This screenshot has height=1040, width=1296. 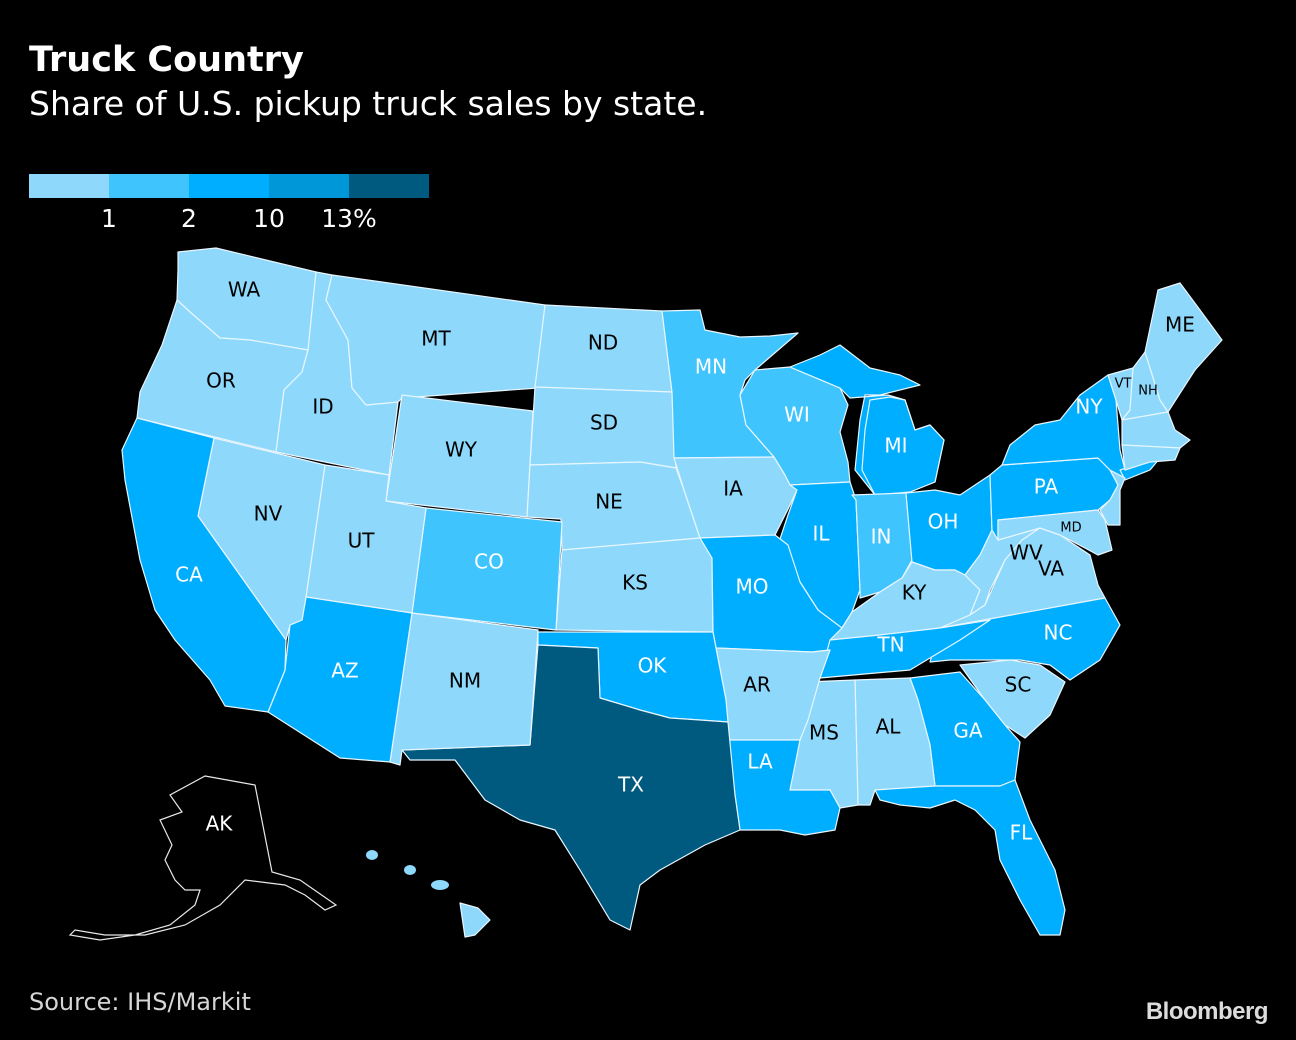 I want to click on label-ms: MS, so click(x=824, y=733).